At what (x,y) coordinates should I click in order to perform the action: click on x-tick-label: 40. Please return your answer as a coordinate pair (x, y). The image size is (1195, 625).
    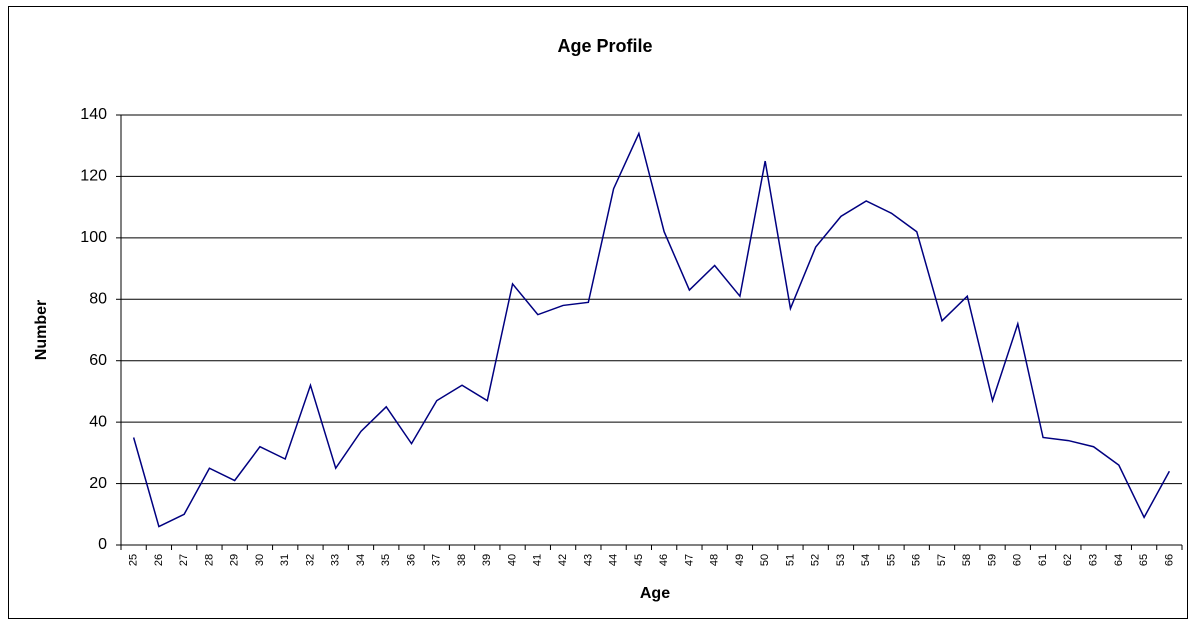
    Looking at the image, I should click on (512, 560).